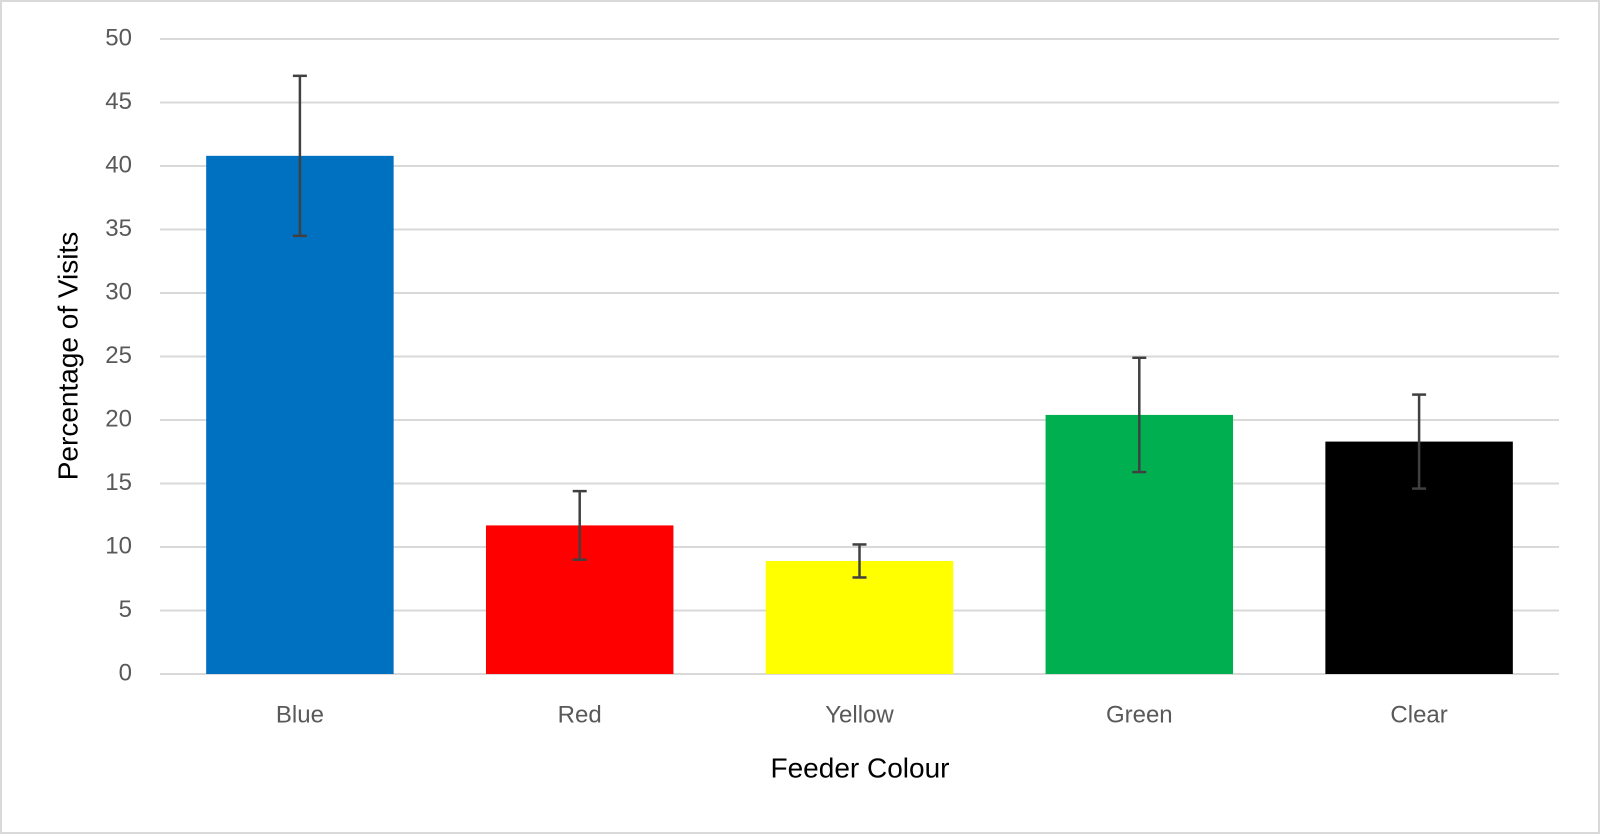 Image resolution: width=1600 pixels, height=834 pixels. What do you see at coordinates (118, 101) in the screenshot?
I see `y-tick-label: 45` at bounding box center [118, 101].